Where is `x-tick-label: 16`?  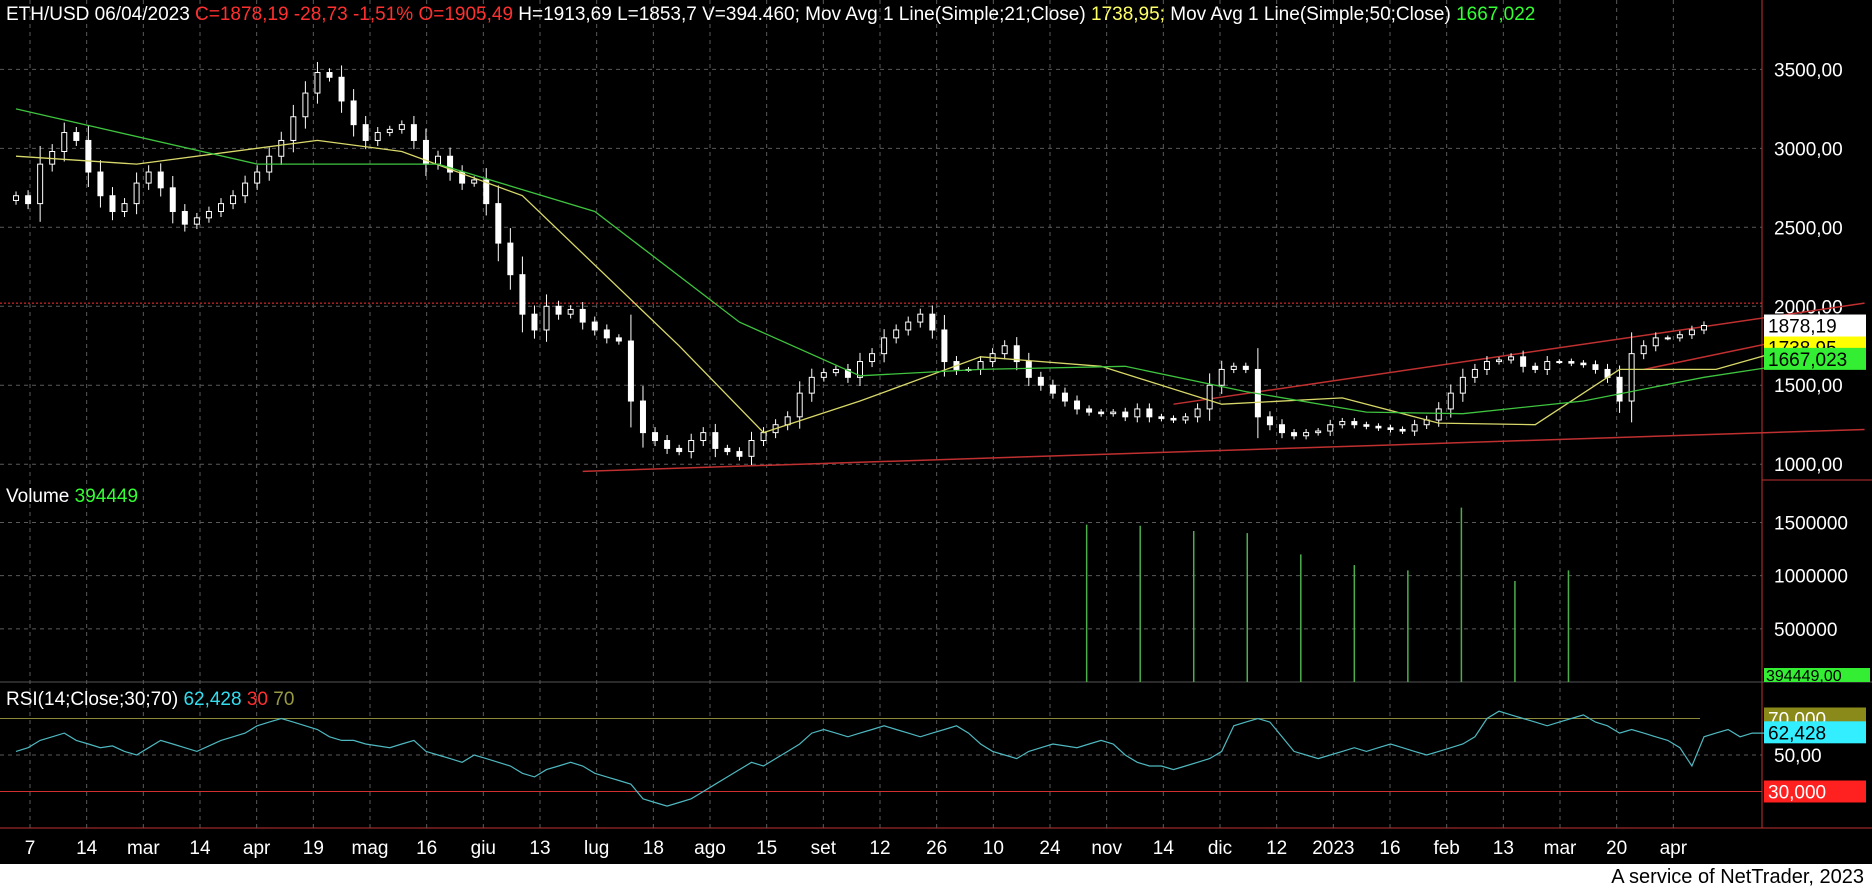
x-tick-label: 16 is located at coordinates (426, 848).